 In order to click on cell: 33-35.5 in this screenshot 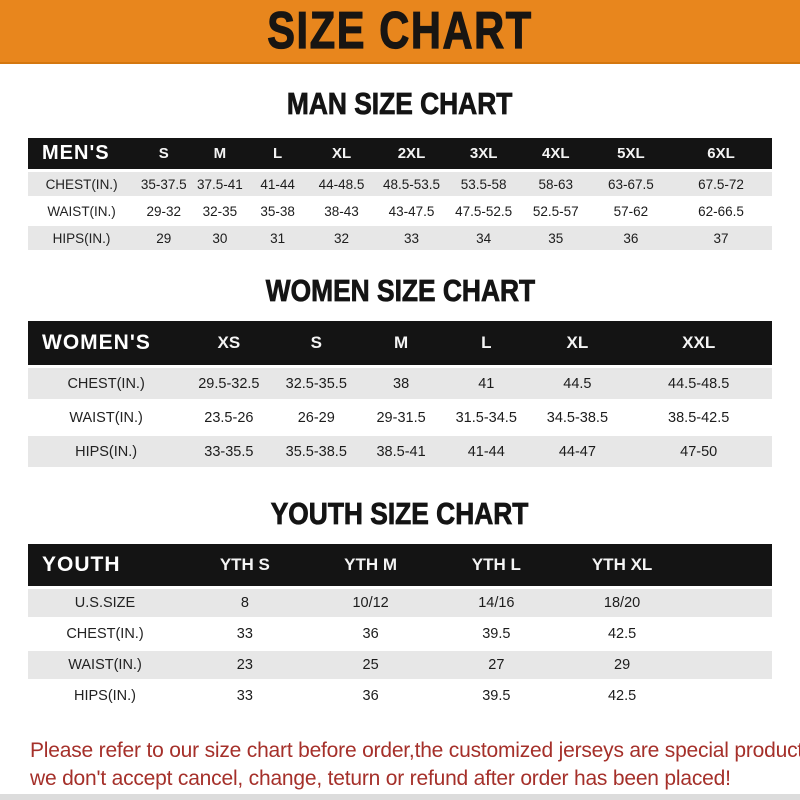, I will do `click(229, 451)`.